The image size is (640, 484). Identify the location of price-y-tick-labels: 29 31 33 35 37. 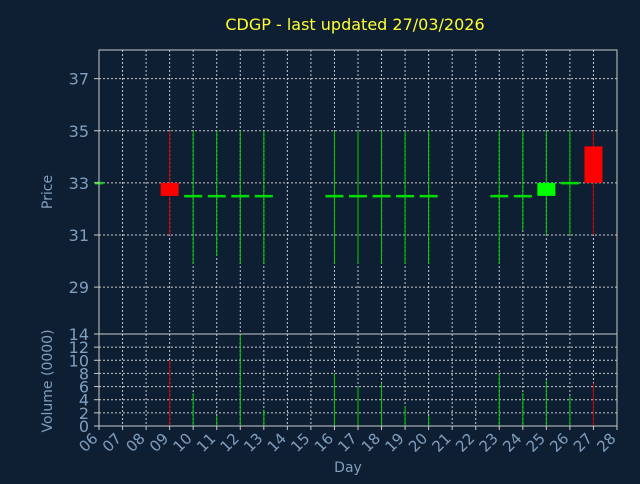
(84, 183).